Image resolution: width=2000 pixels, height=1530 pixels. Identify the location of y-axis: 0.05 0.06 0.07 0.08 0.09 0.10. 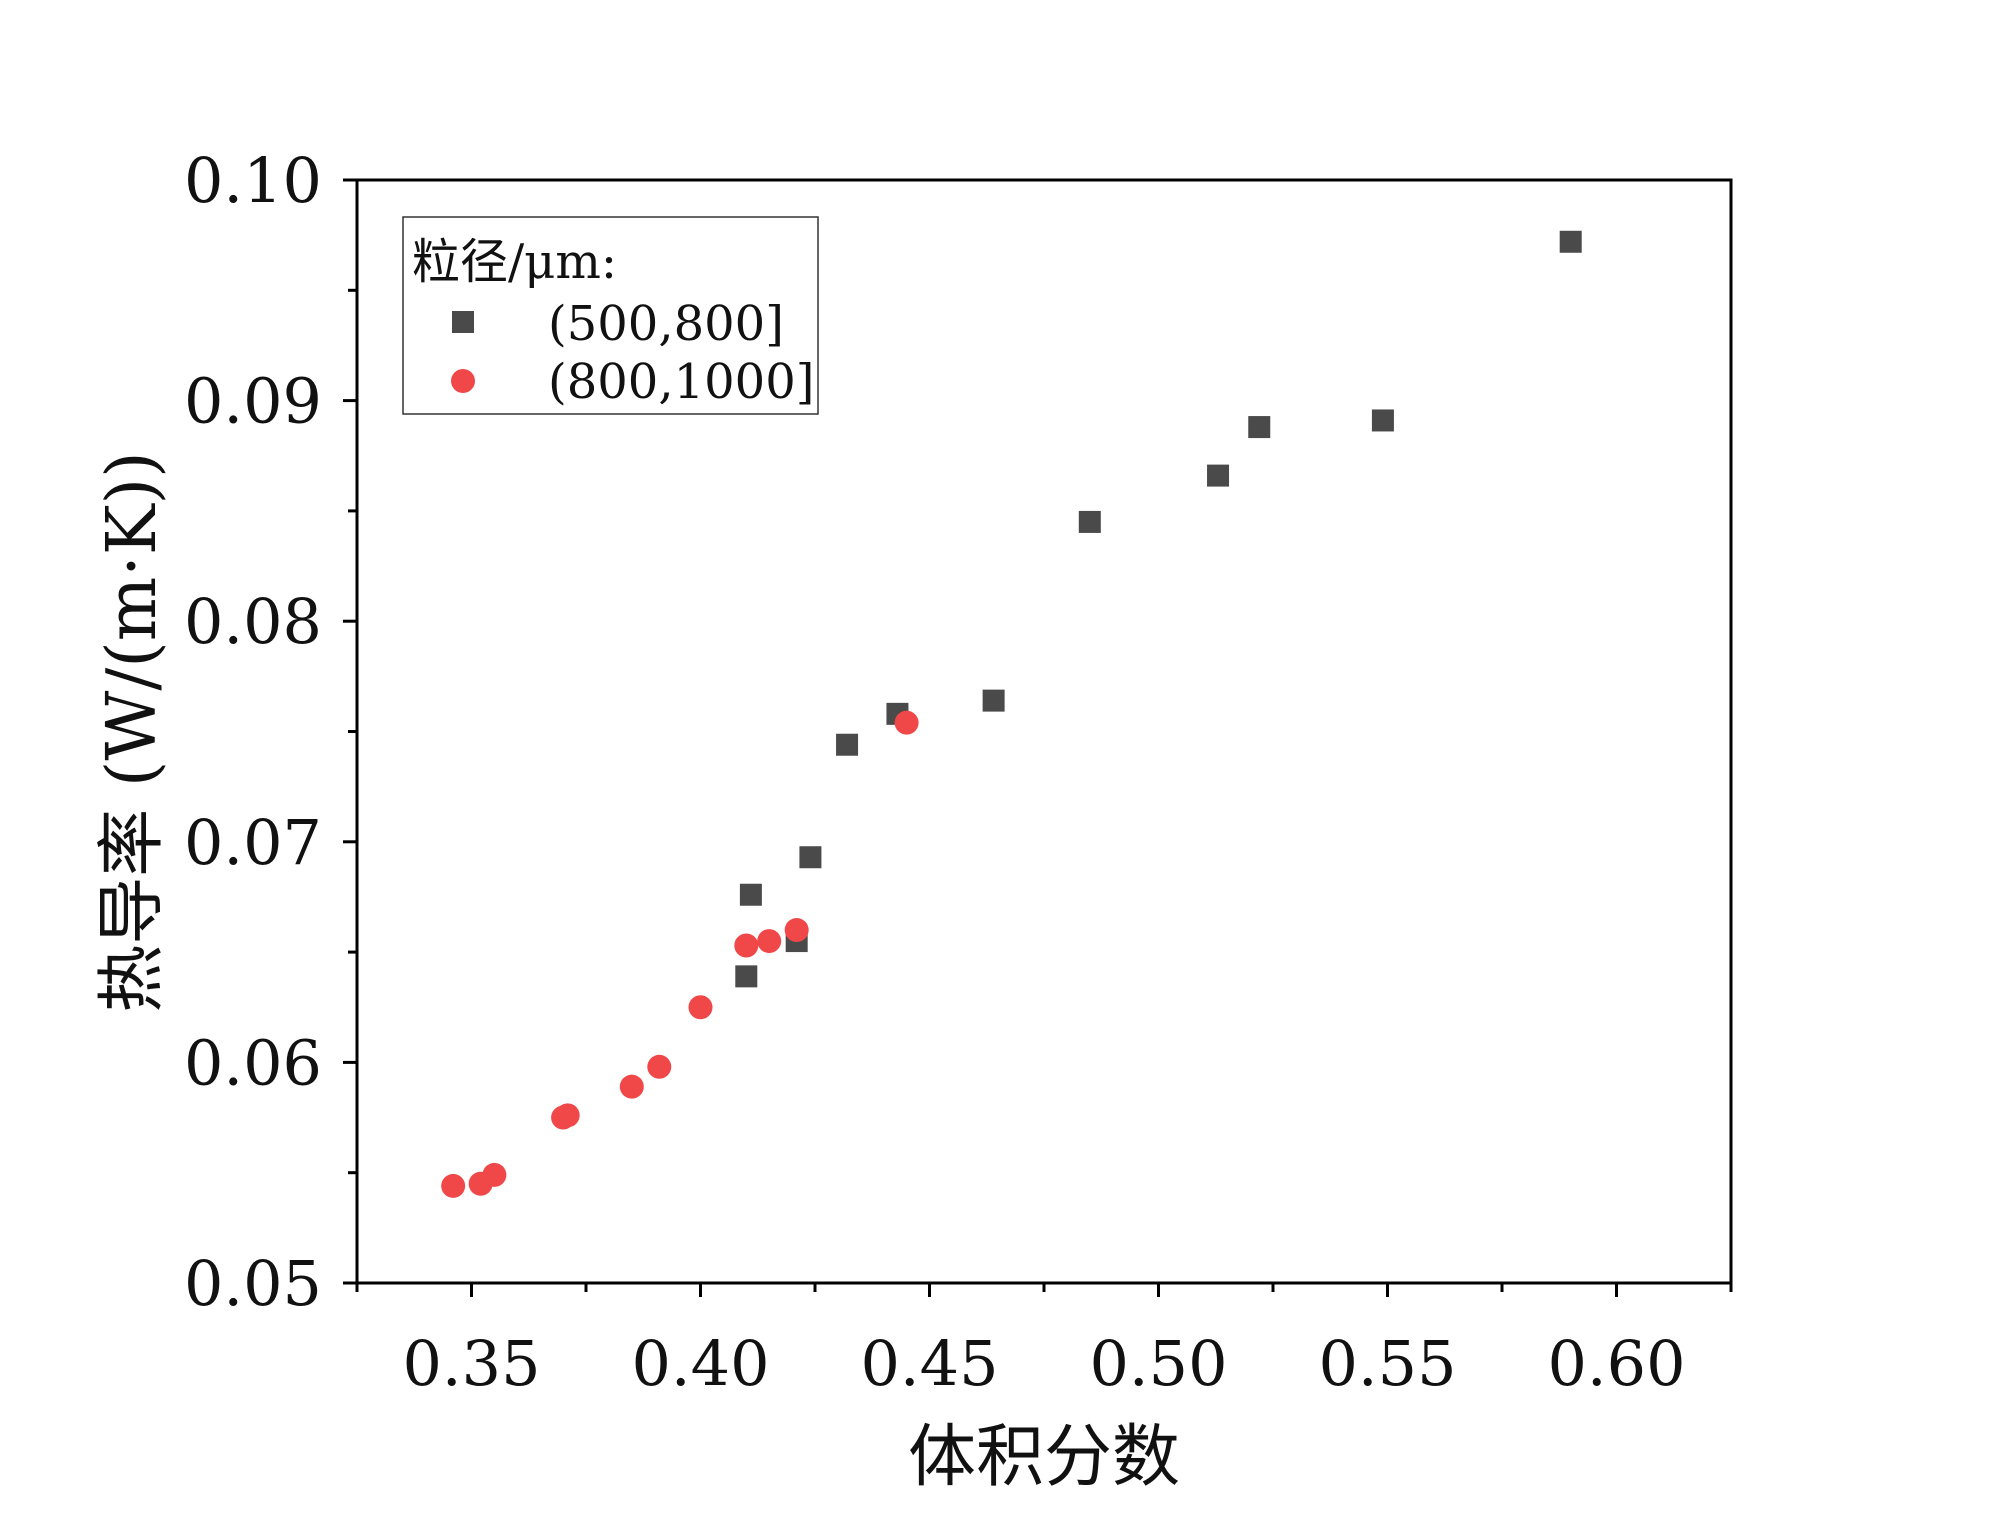
(270, 732).